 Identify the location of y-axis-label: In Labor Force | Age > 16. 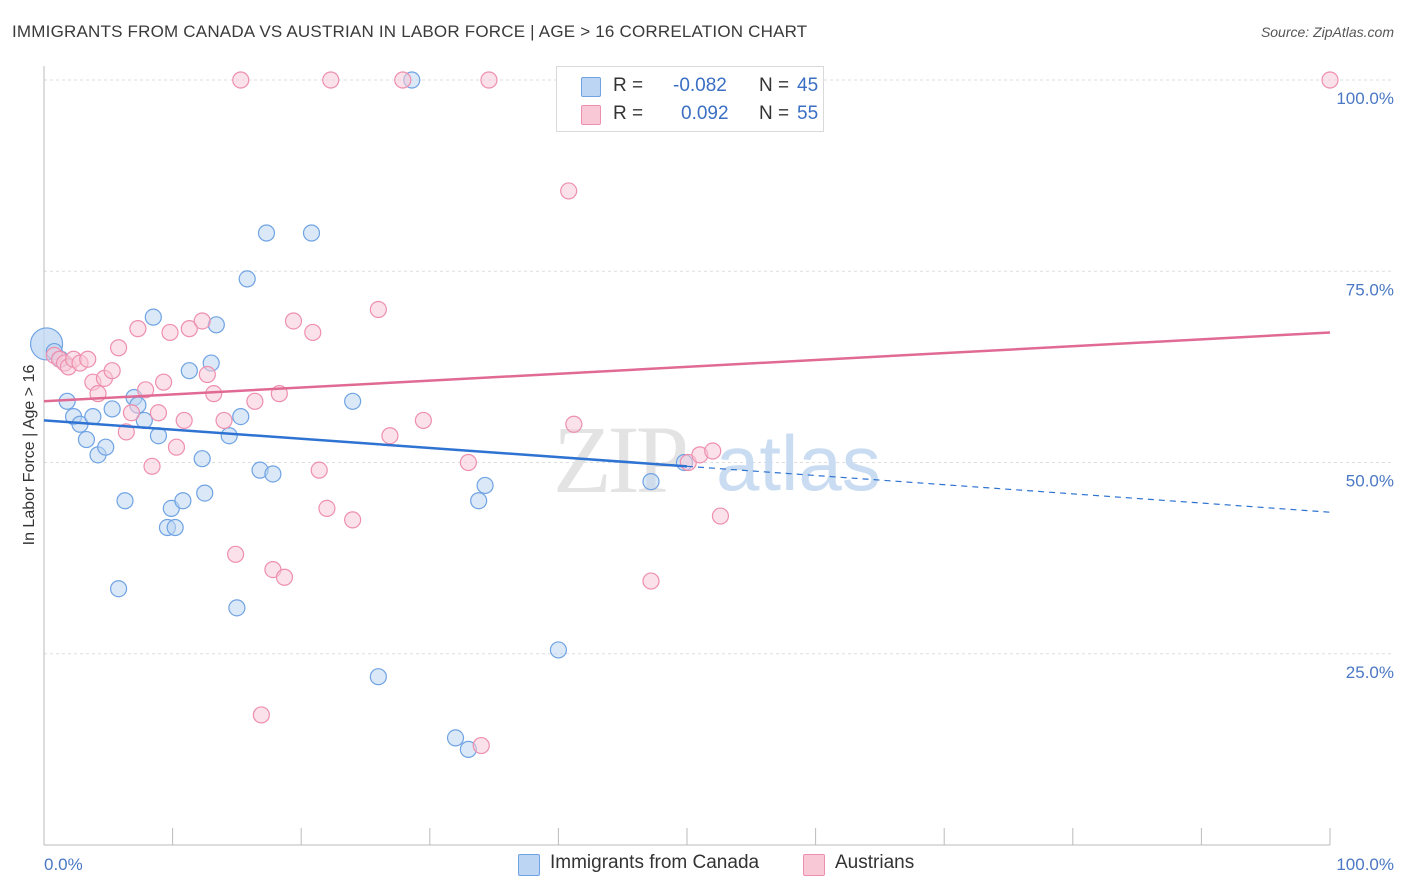
(29, 455).